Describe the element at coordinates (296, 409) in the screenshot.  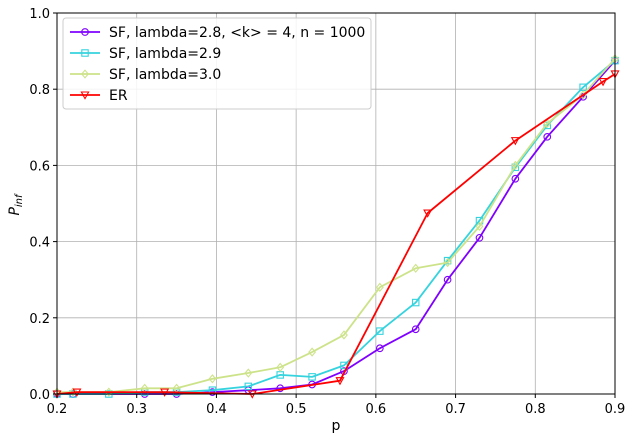
I see `x-tick-label: 0.5` at that location.